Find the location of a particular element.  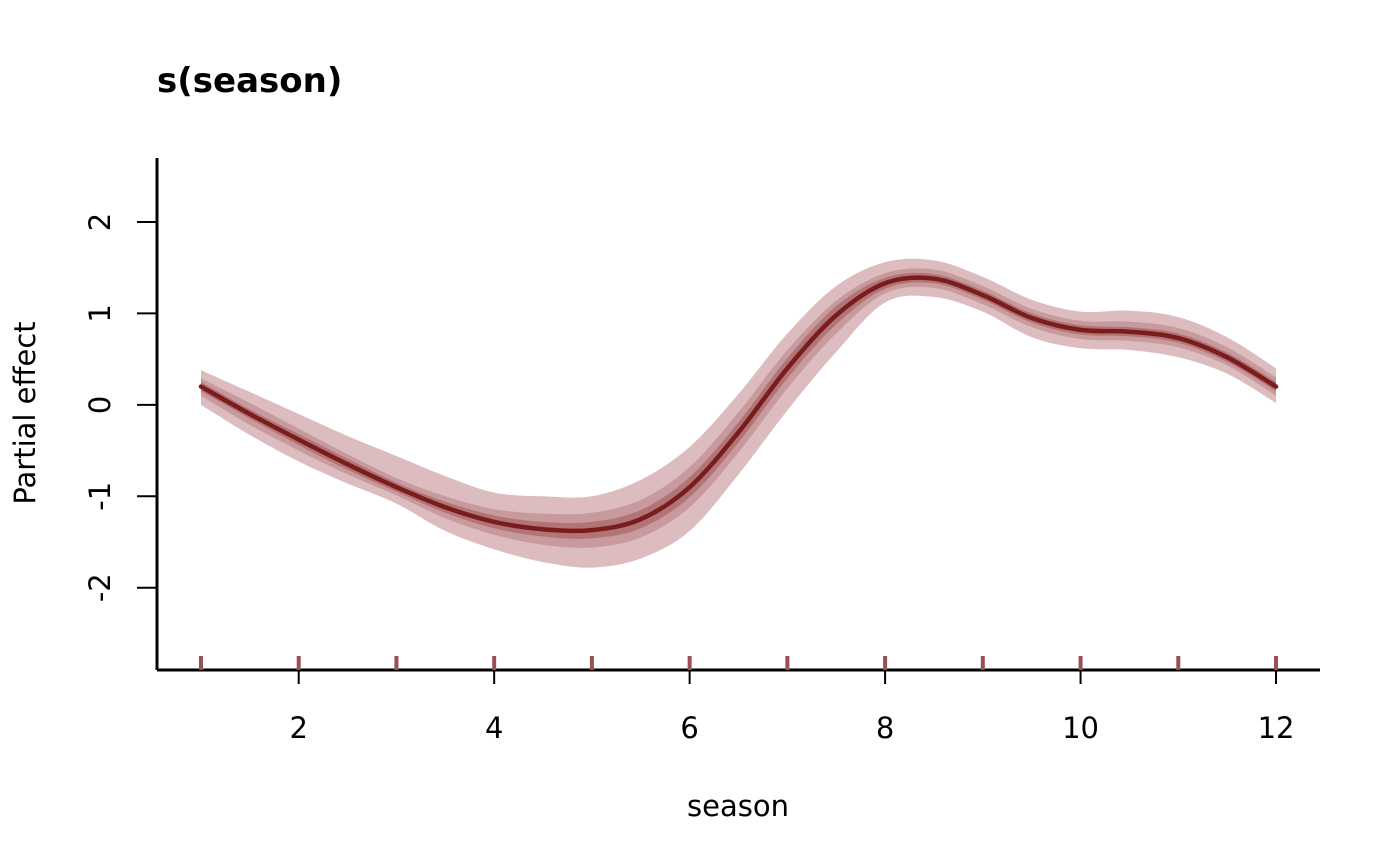

y-ticks: -2 -1 0 1 2 is located at coordinates (120, 407).